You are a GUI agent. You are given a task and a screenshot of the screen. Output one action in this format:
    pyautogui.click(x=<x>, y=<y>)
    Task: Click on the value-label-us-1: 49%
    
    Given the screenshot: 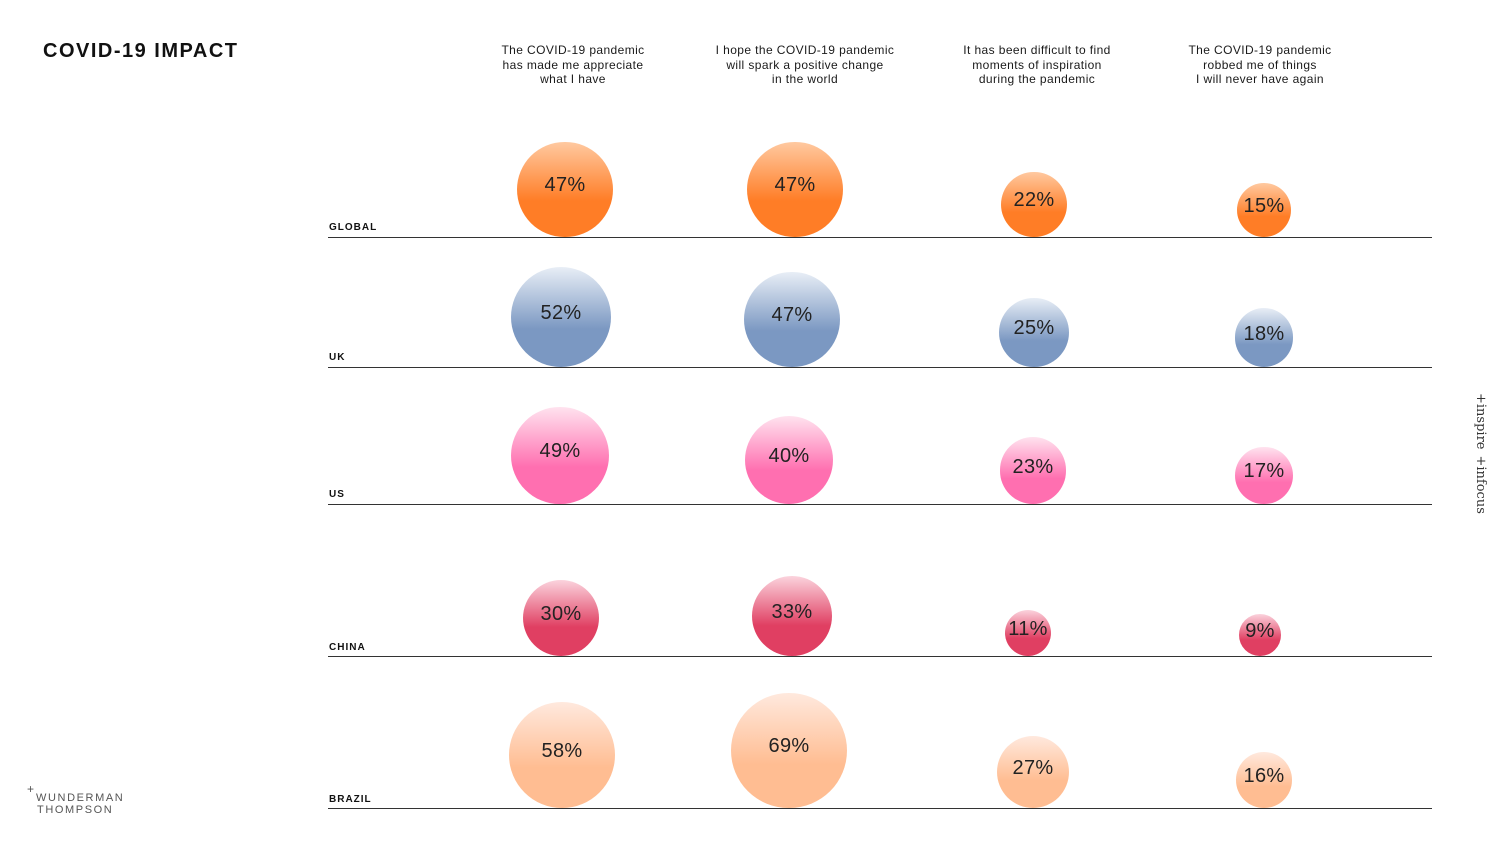 What is the action you would take?
    pyautogui.click(x=560, y=451)
    